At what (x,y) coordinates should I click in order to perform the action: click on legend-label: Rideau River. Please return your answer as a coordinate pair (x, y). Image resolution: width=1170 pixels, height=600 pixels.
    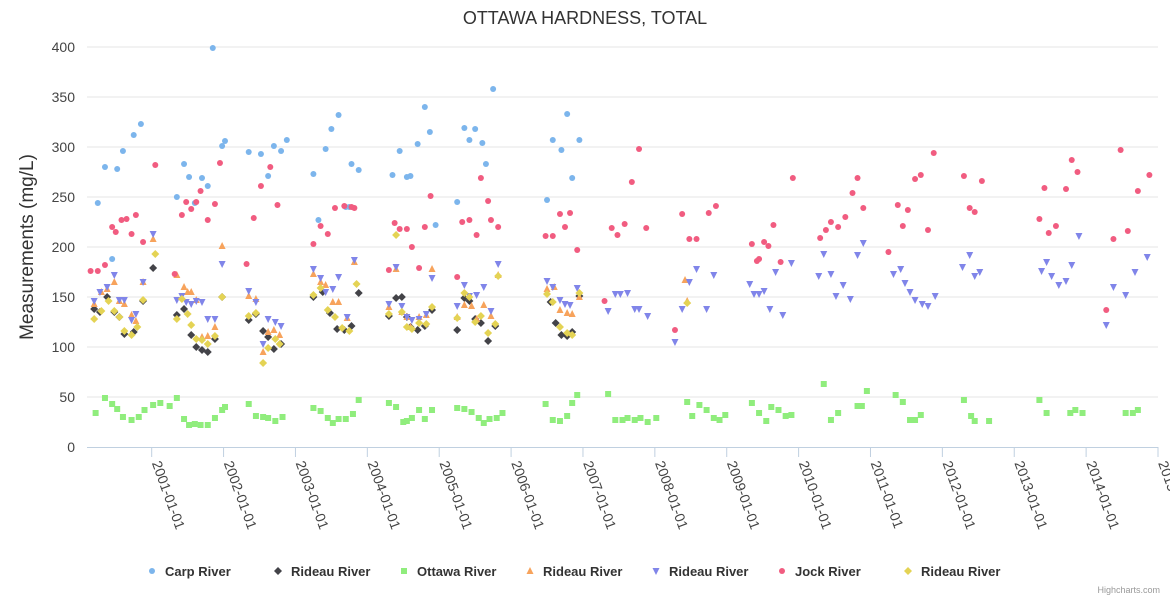
    Looking at the image, I should click on (708, 571).